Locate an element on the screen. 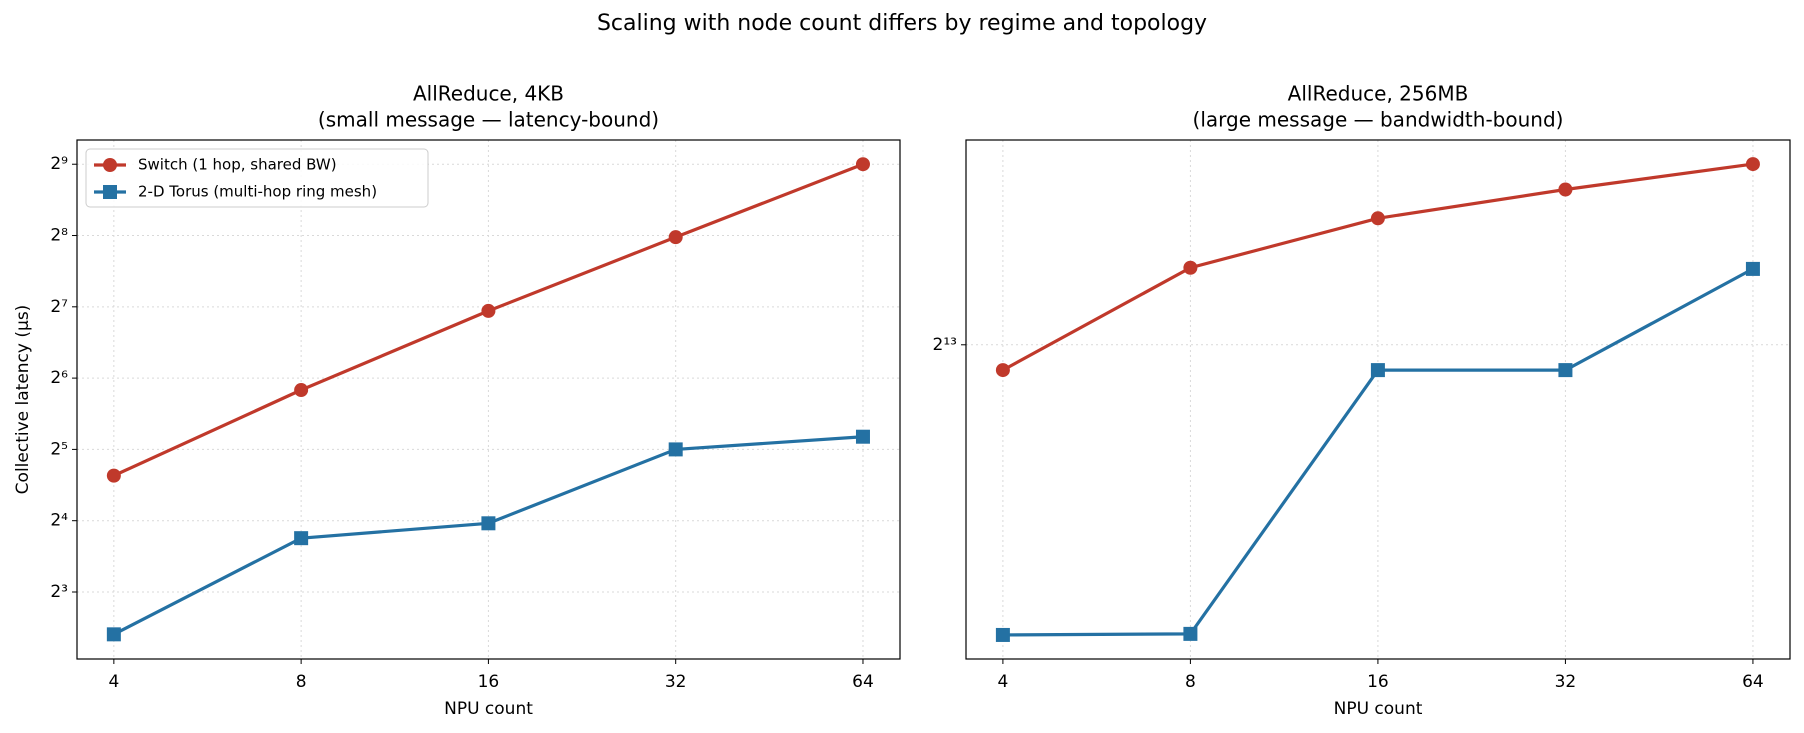 The height and width of the screenshot is (733, 1804). legend-box is located at coordinates (257, 178).